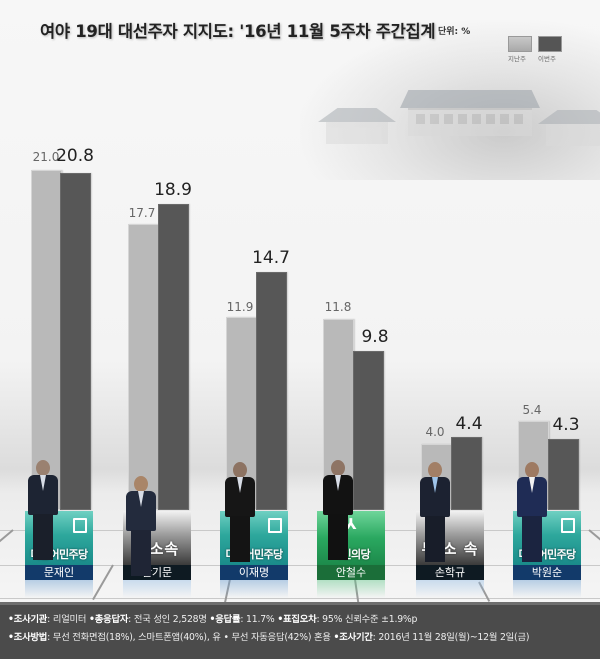 This screenshot has width=600, height=659. Describe the element at coordinates (547, 59) in the screenshot. I see `legend-label-this-week: 이번주` at that location.